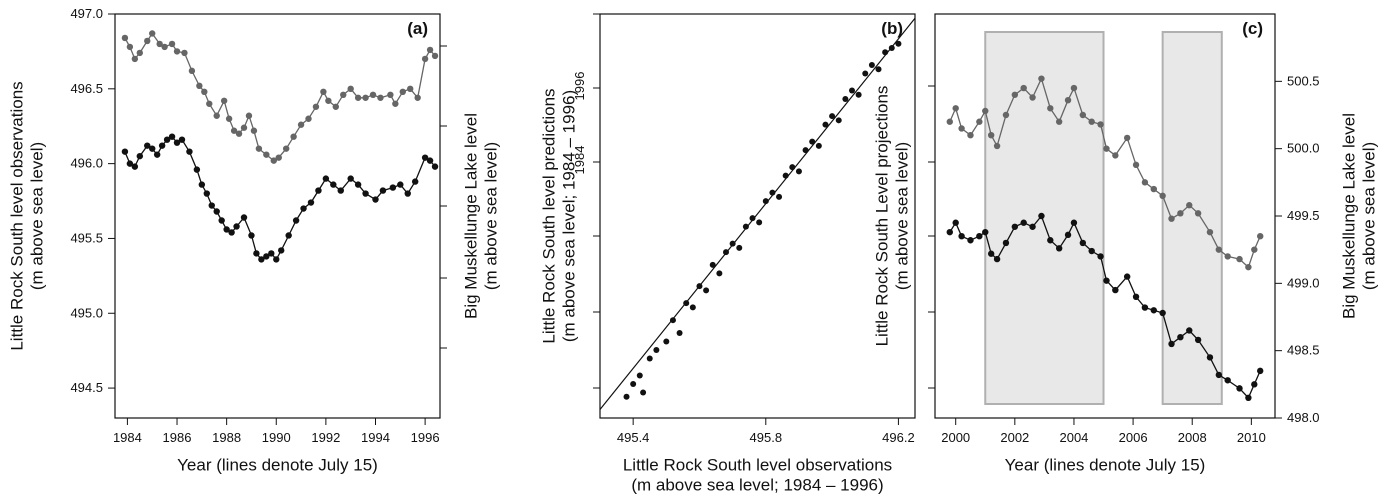 The image size is (1393, 502). What do you see at coordinates (86, 237) in the screenshot?
I see `y-tick-label: 495.5` at bounding box center [86, 237].